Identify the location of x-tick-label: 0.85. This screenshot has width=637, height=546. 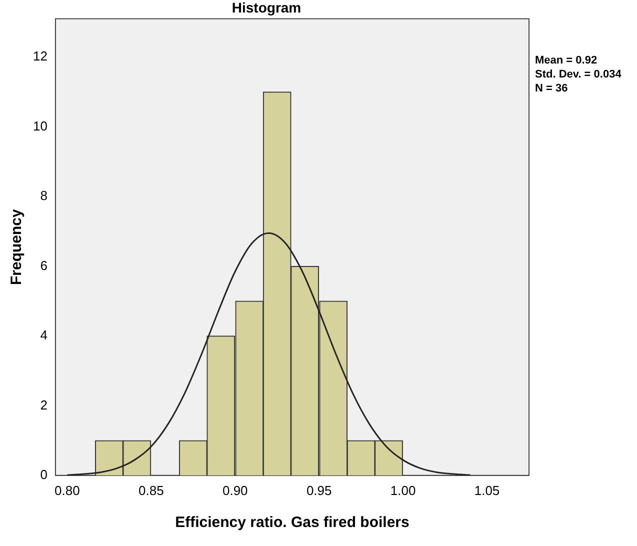
(151, 490).